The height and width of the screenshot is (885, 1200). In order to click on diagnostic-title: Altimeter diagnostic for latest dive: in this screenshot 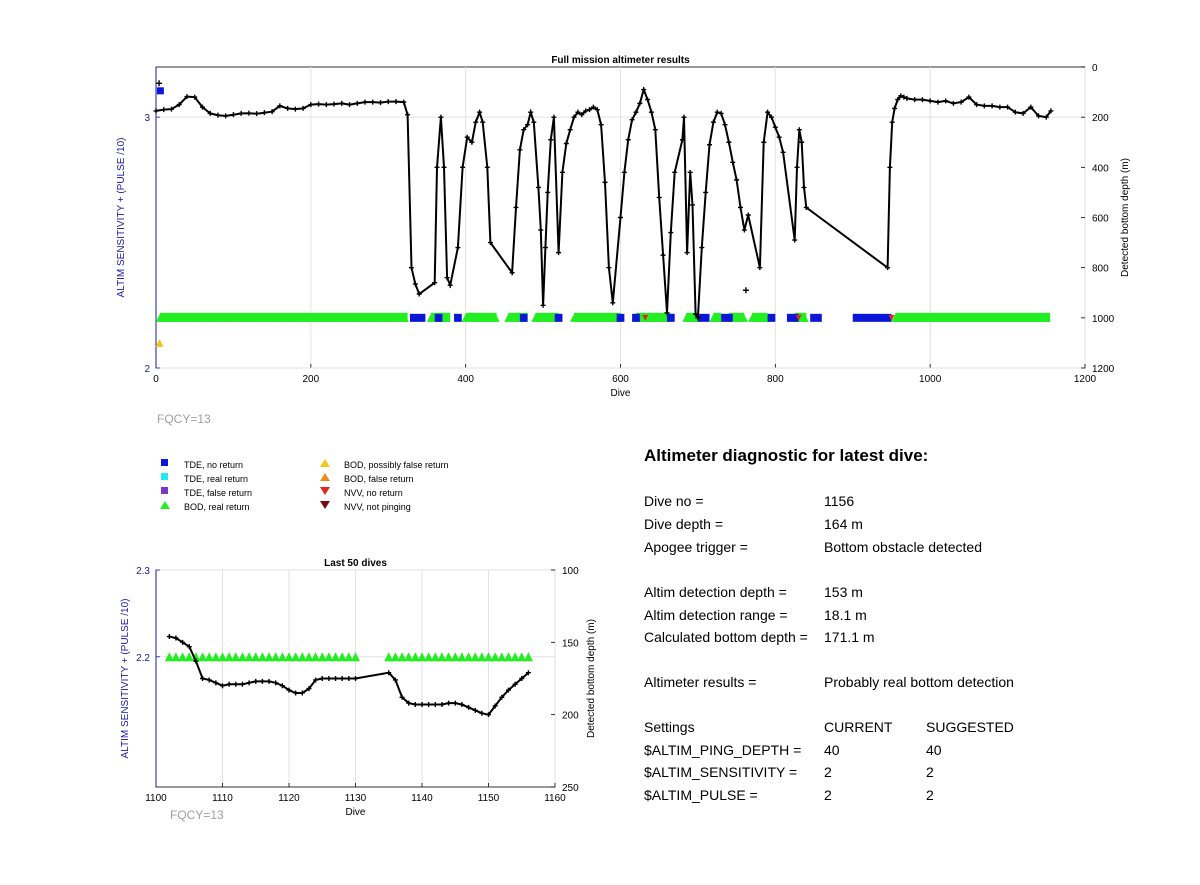, I will do `click(786, 455)`.